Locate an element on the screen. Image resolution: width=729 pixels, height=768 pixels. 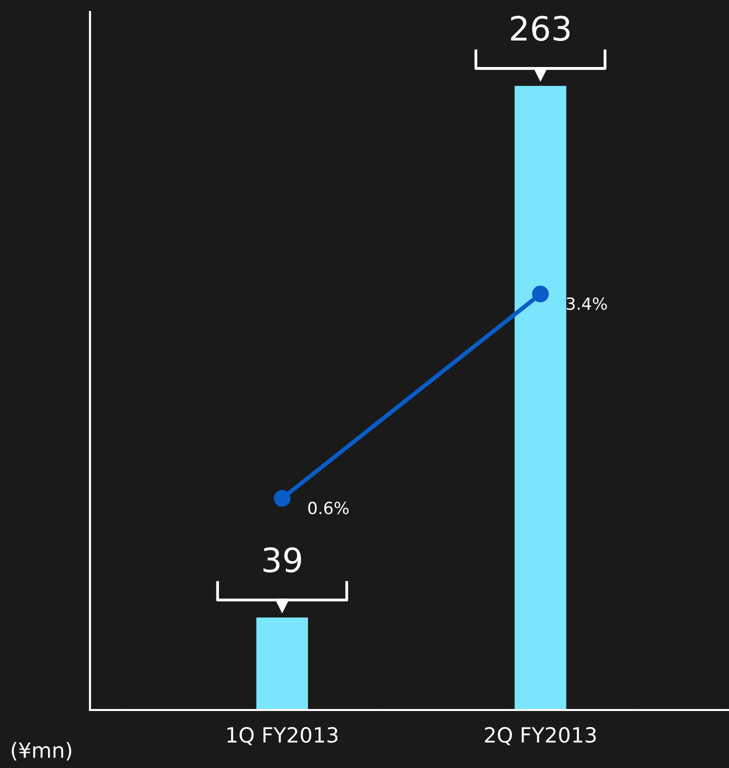
text: (¥mn) is located at coordinates (42, 751).